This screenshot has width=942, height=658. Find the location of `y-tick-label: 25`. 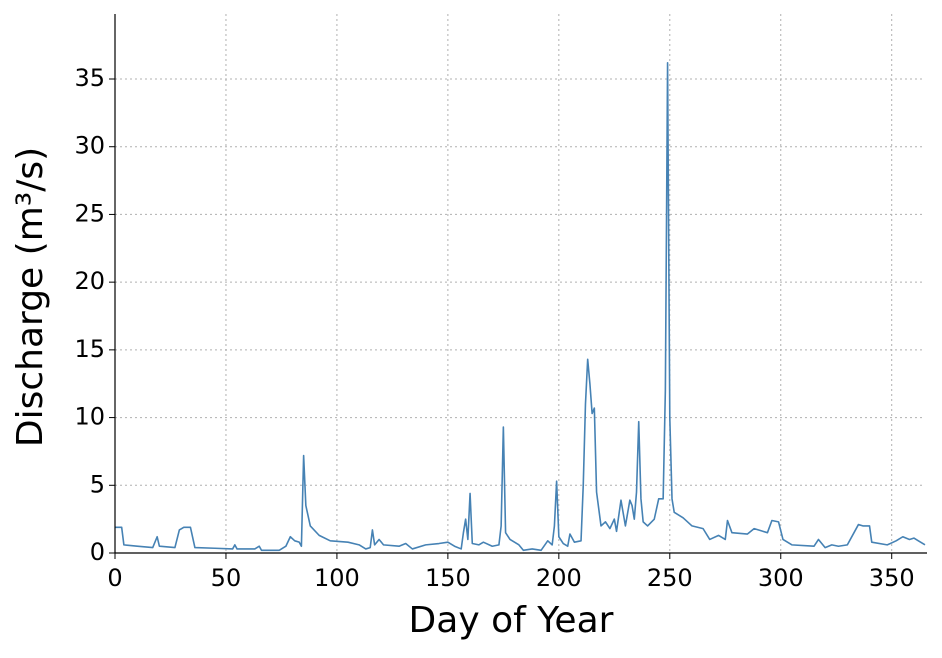

y-tick-label: 25 is located at coordinates (89, 213).